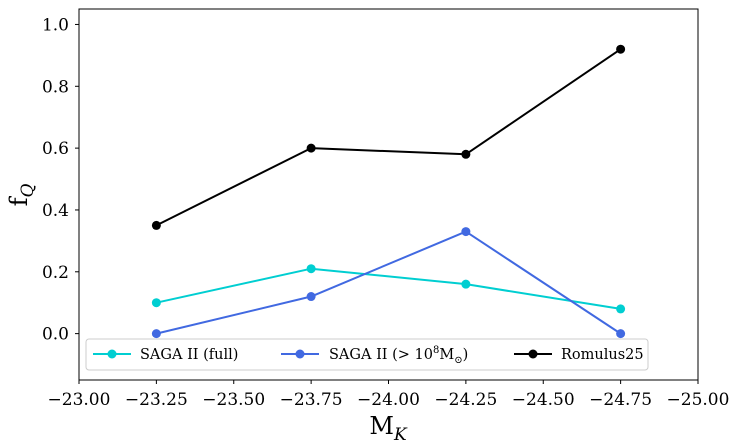 This screenshot has width=739, height=447. Describe the element at coordinates (55, 149) in the screenshot. I see `y-tick-label: 0.6` at that location.